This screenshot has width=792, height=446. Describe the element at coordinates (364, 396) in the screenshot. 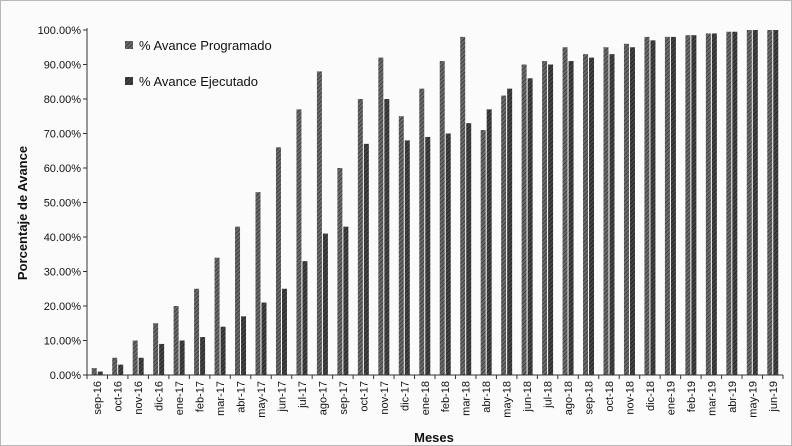

I see `x-tick-label: oct-17` at that location.